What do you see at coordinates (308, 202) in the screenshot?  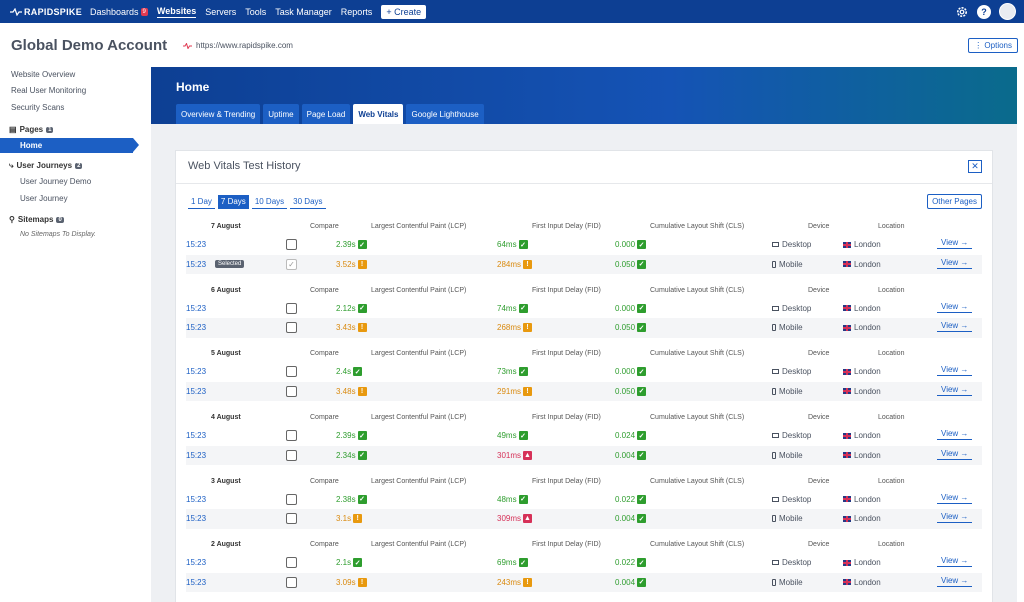 I see `range-30-days: 30 Days` at bounding box center [308, 202].